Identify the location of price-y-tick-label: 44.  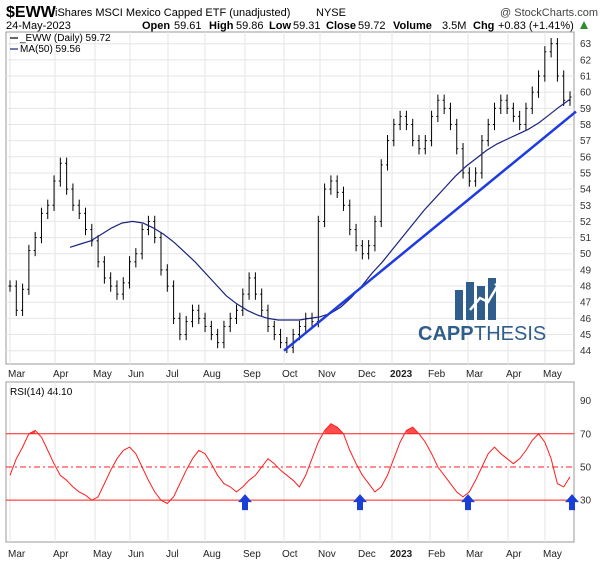
(586, 351).